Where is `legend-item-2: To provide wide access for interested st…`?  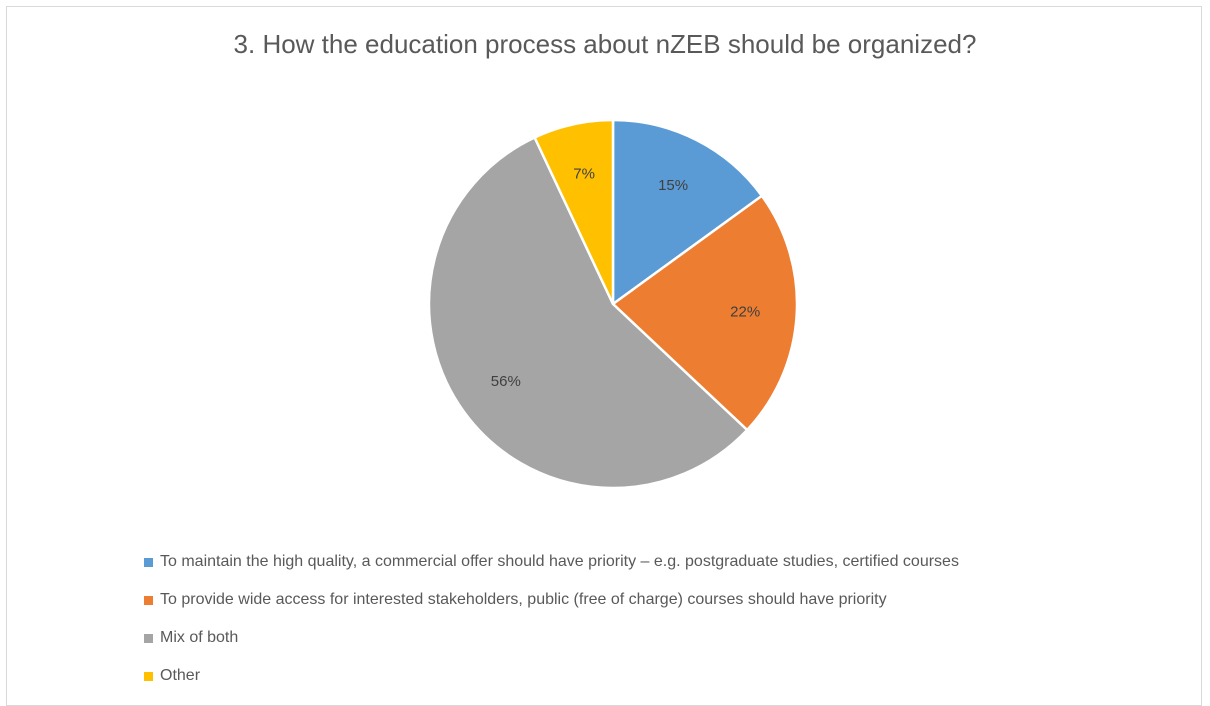 legend-item-2: To provide wide access for interested st… is located at coordinates (551, 600).